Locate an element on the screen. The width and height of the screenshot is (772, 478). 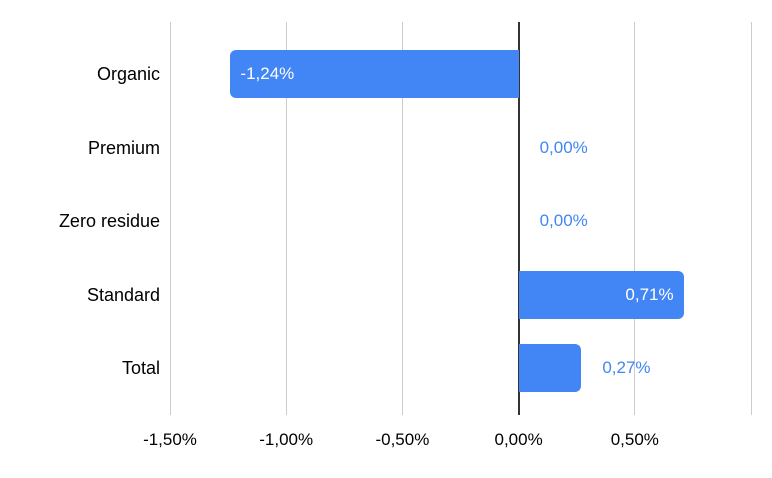
bar-total is located at coordinates (550, 368).